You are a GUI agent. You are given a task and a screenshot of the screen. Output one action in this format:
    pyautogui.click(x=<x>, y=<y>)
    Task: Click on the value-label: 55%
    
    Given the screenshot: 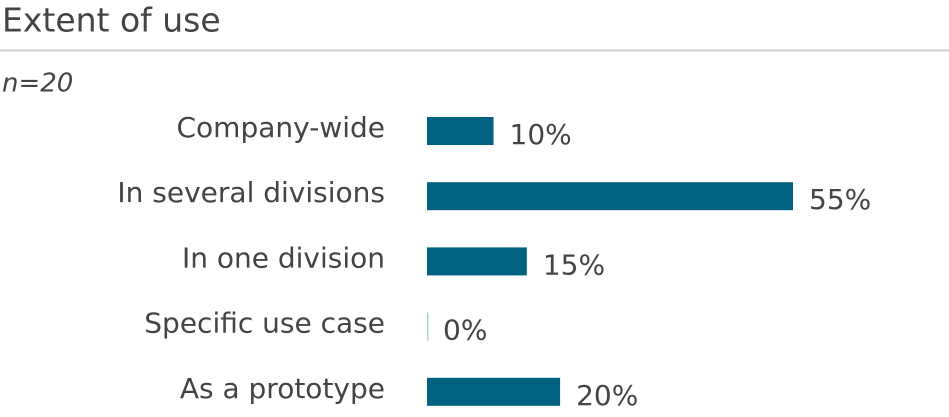 What is the action you would take?
    pyautogui.click(x=840, y=199)
    